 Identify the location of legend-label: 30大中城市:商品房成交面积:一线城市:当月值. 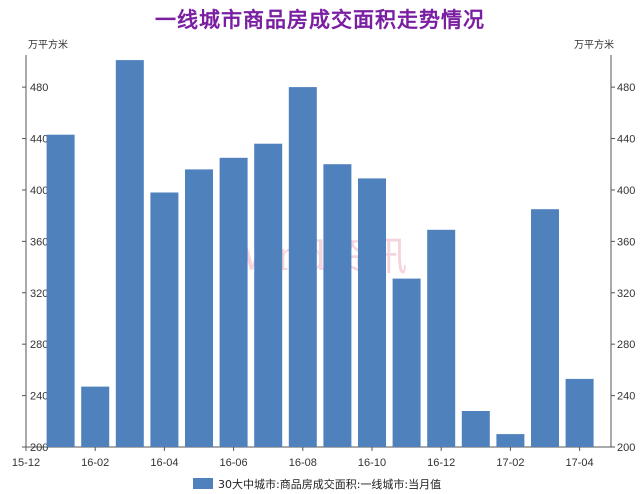
(329, 484).